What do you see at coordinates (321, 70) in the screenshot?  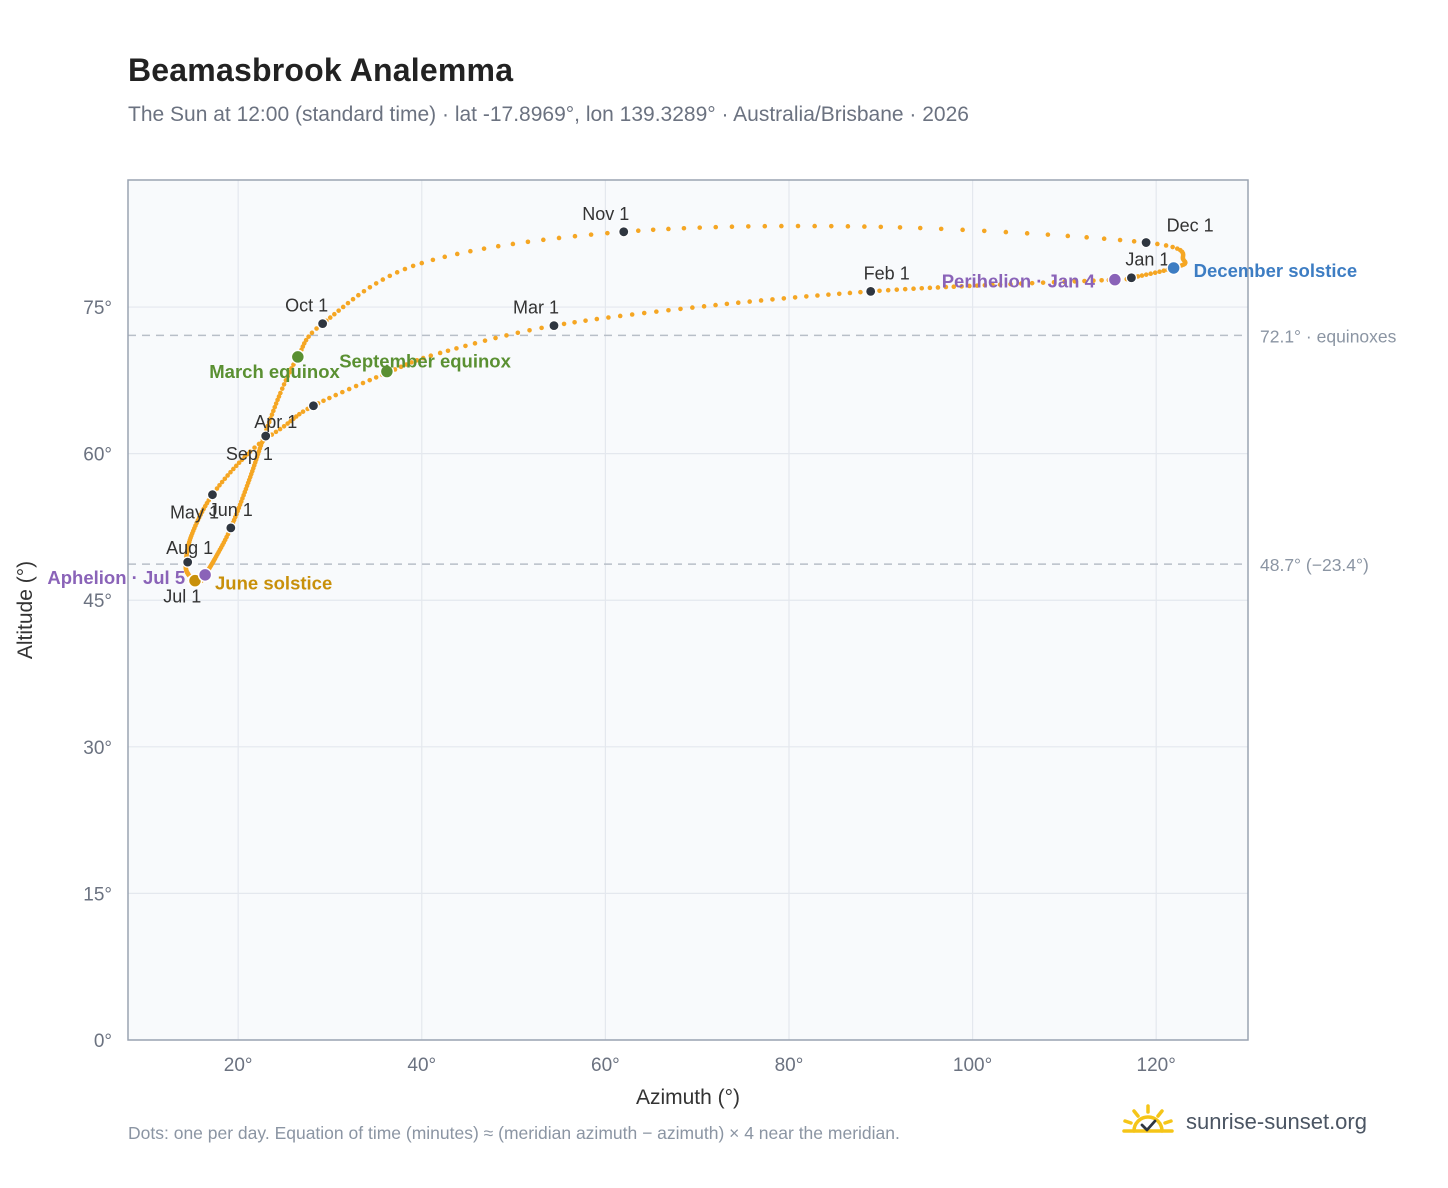 I see `chart-title: Beamasbrook Analemma` at bounding box center [321, 70].